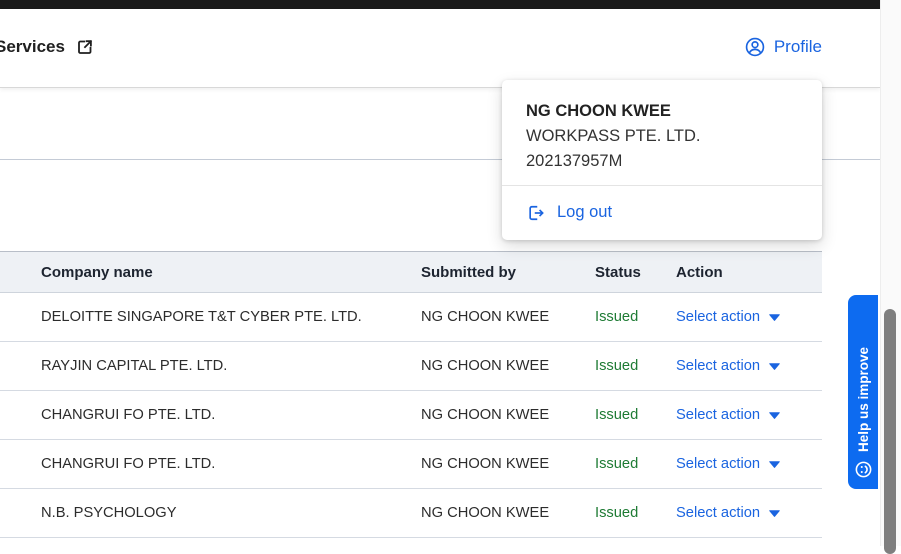 The height and width of the screenshot is (554, 901). What do you see at coordinates (890, 431) in the screenshot?
I see `scrollbar-thumb` at bounding box center [890, 431].